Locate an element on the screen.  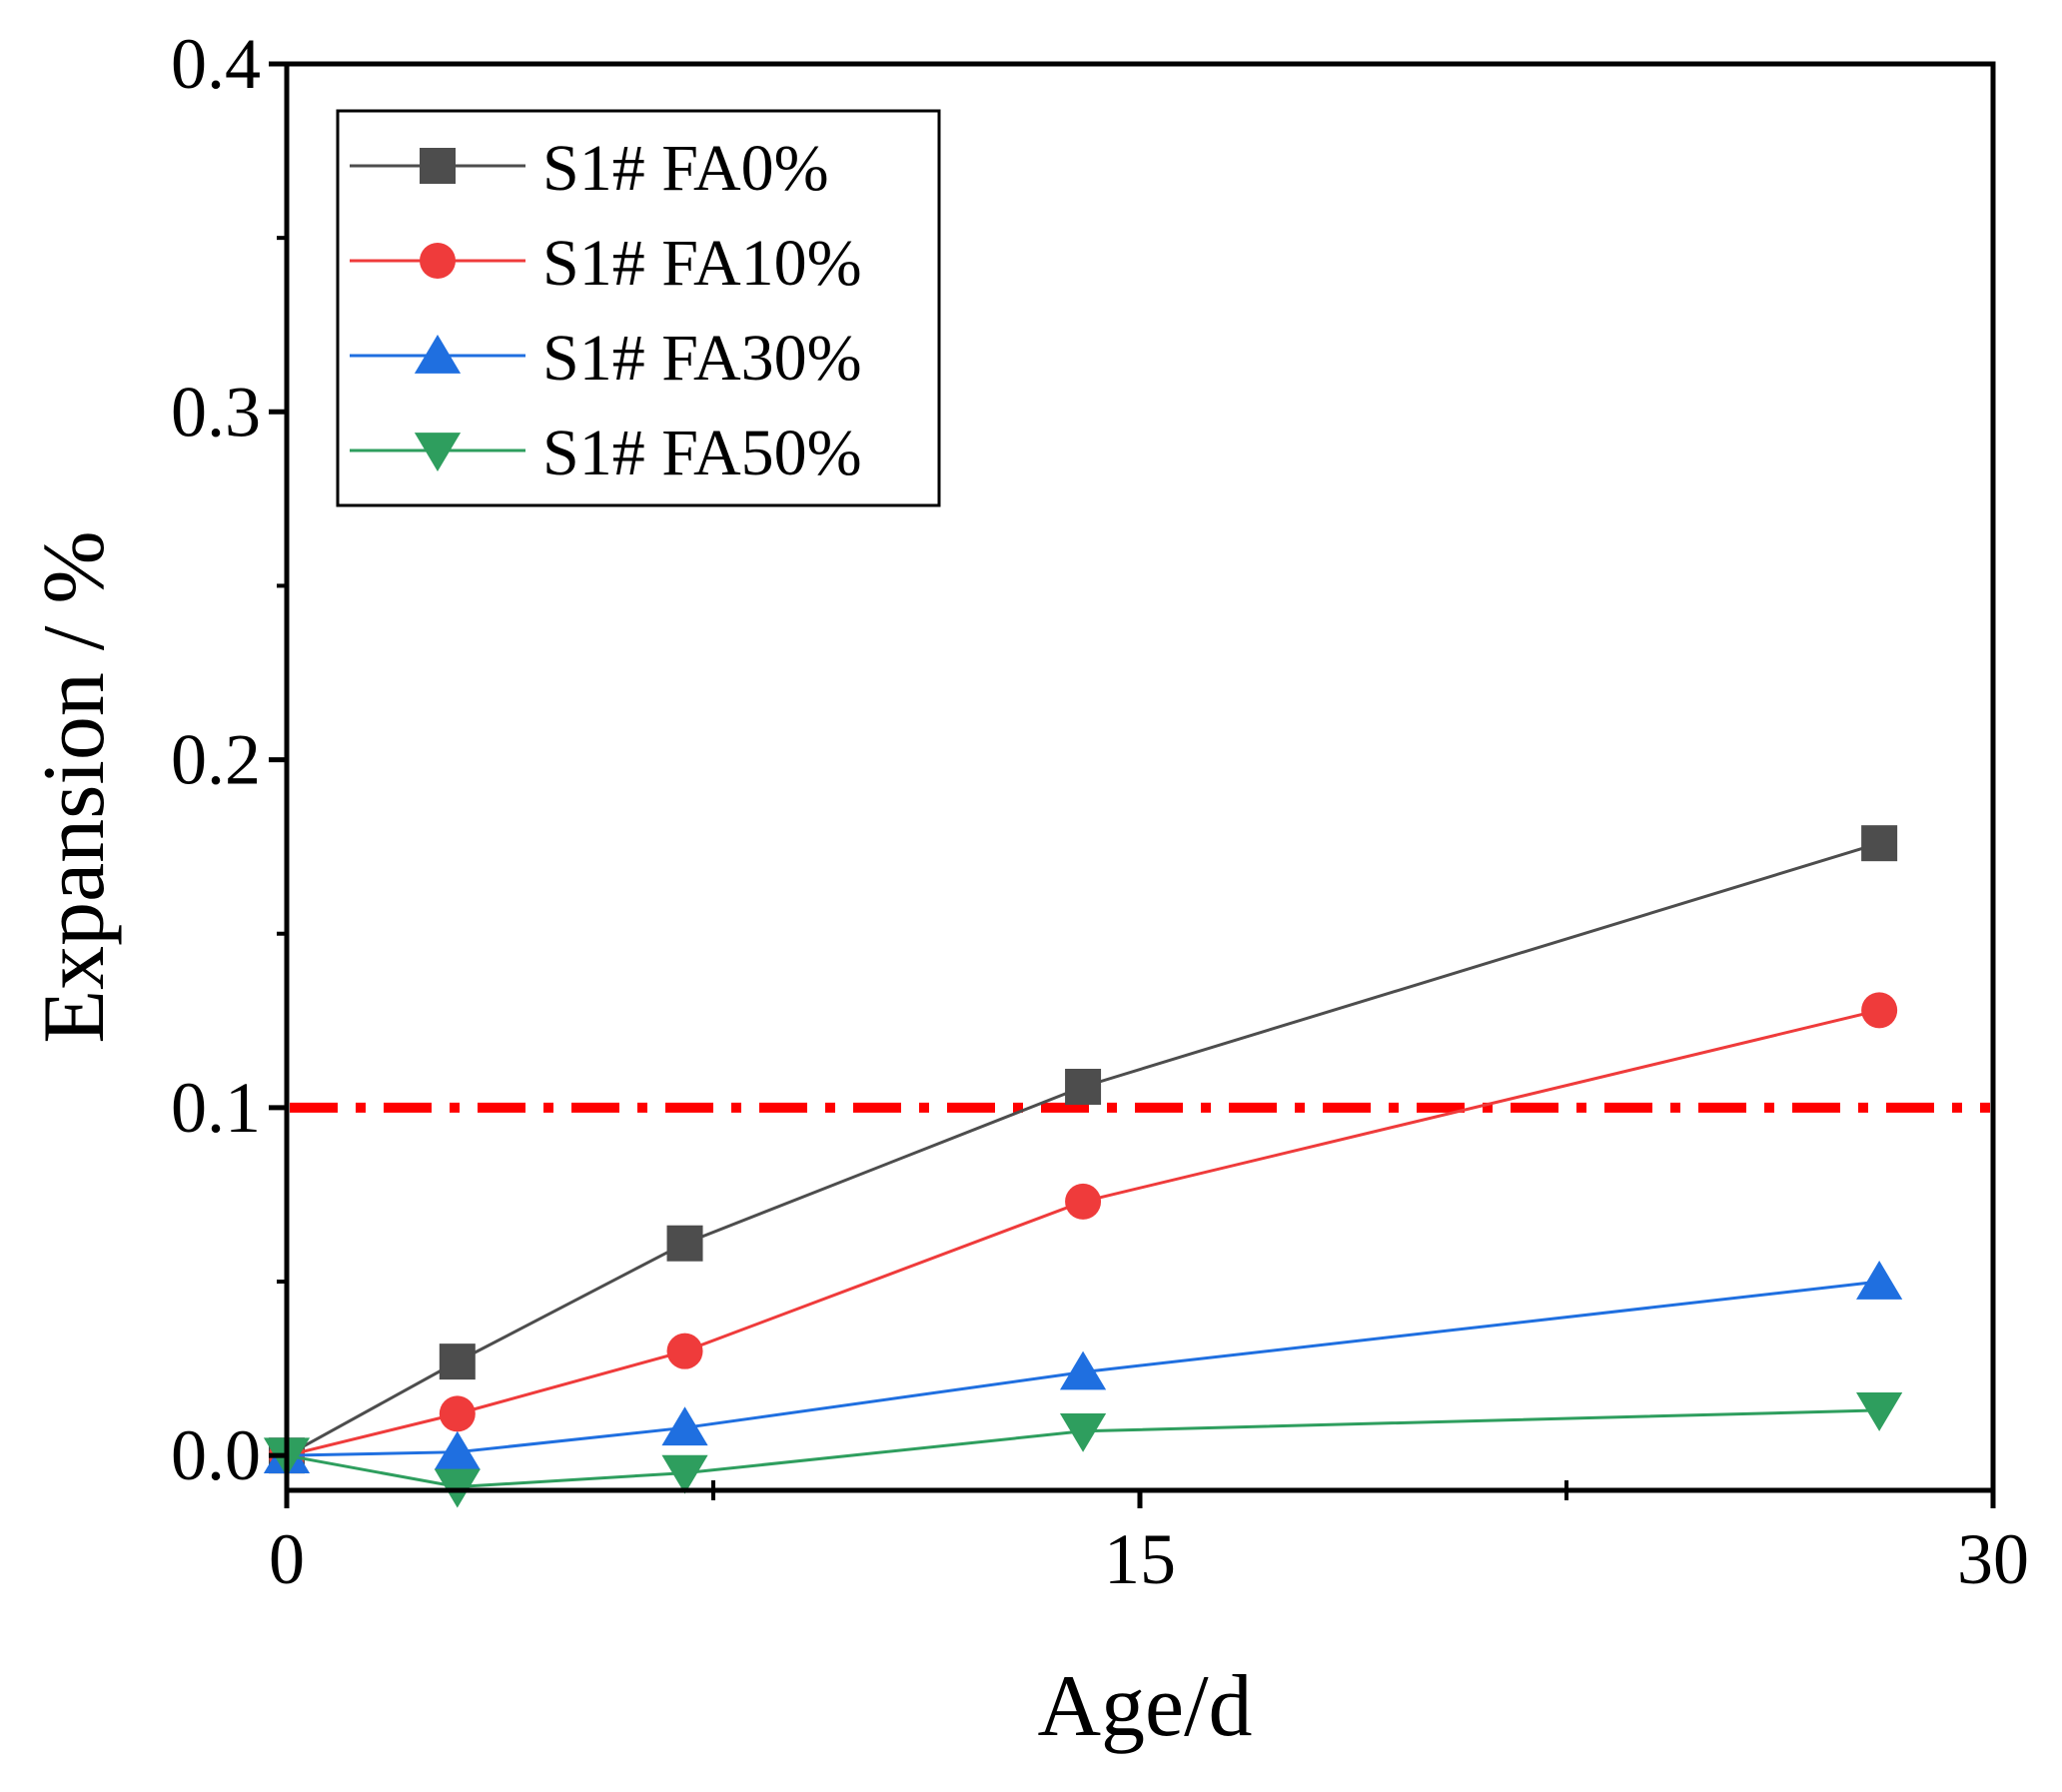
legend-entry: S1# FA0% is located at coordinates (589, 168).